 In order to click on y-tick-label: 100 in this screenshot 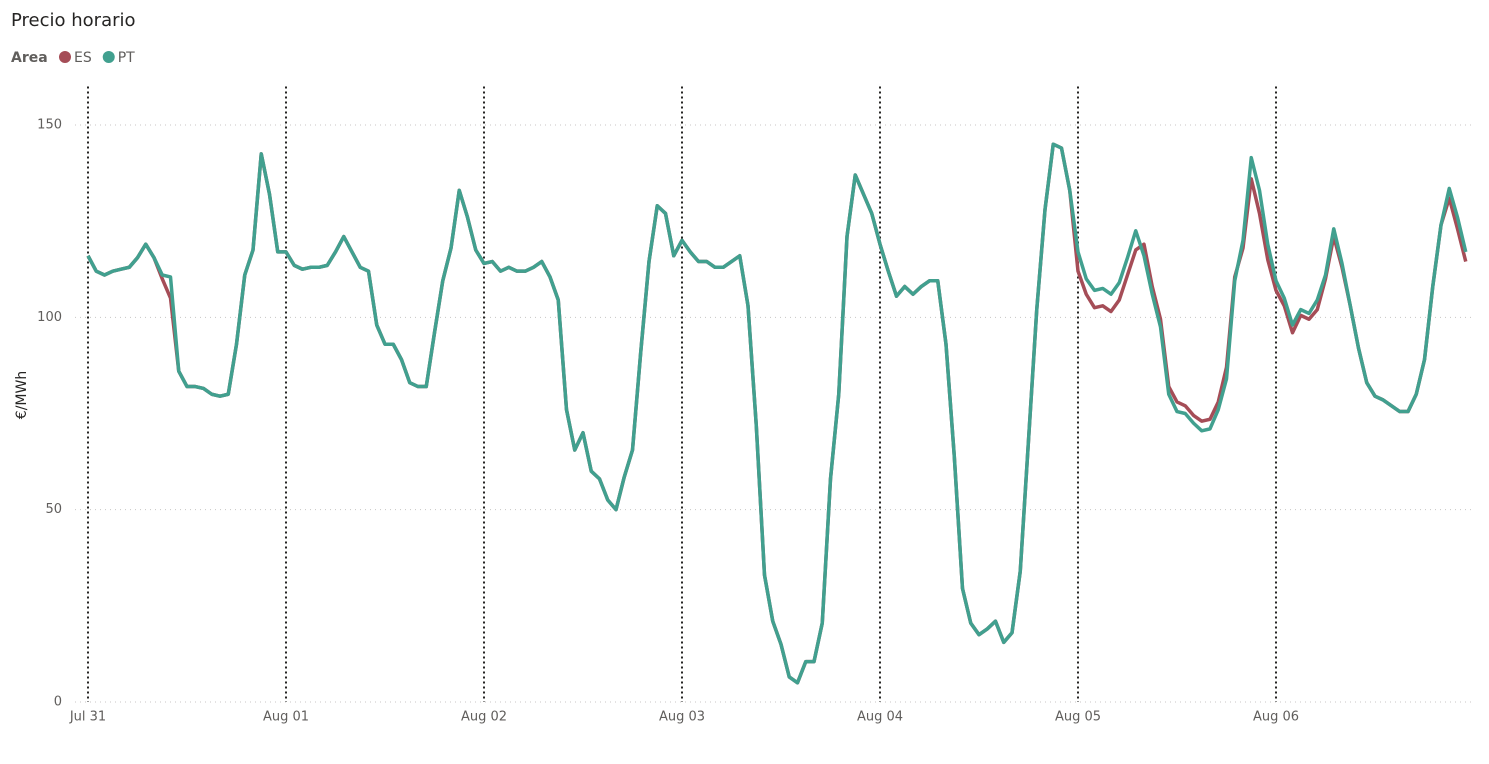, I will do `click(49, 317)`.